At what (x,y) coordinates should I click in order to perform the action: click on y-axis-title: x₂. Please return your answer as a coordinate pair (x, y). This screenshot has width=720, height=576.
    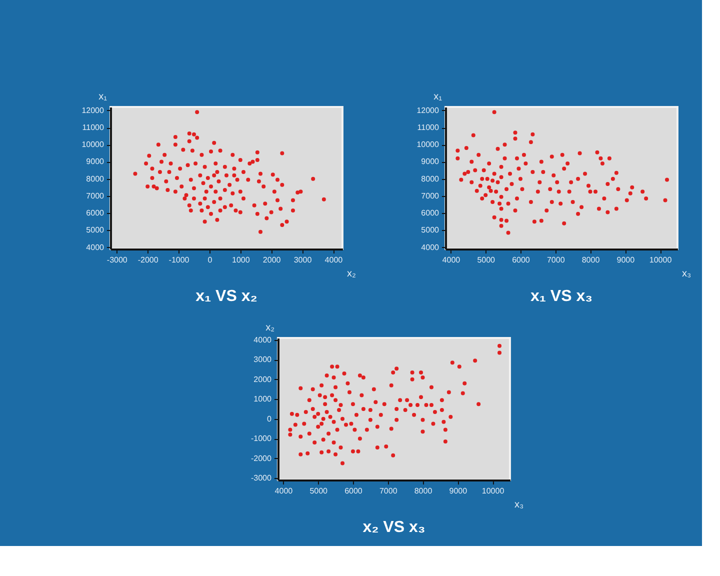
    Looking at the image, I should click on (270, 328).